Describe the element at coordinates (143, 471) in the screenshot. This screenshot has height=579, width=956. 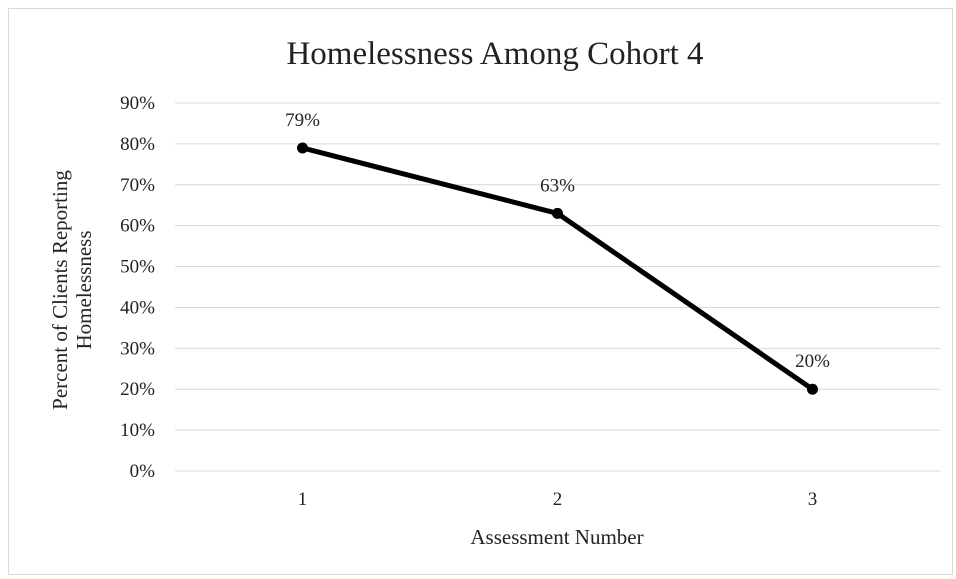
I see `y-tick-label: 0%` at that location.